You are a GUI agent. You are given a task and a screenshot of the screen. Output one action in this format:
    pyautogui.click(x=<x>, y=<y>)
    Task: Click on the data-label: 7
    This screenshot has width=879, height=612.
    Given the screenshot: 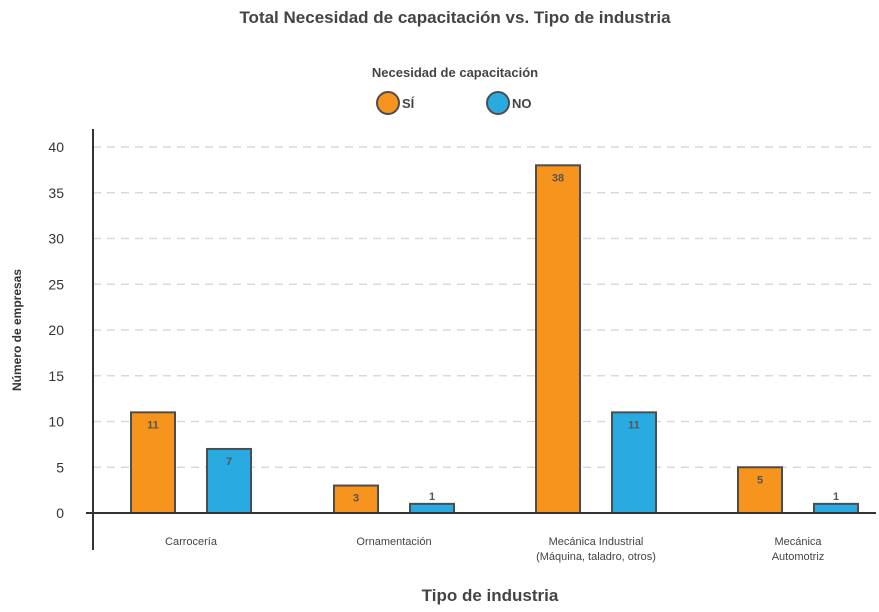 What is the action you would take?
    pyautogui.click(x=229, y=462)
    